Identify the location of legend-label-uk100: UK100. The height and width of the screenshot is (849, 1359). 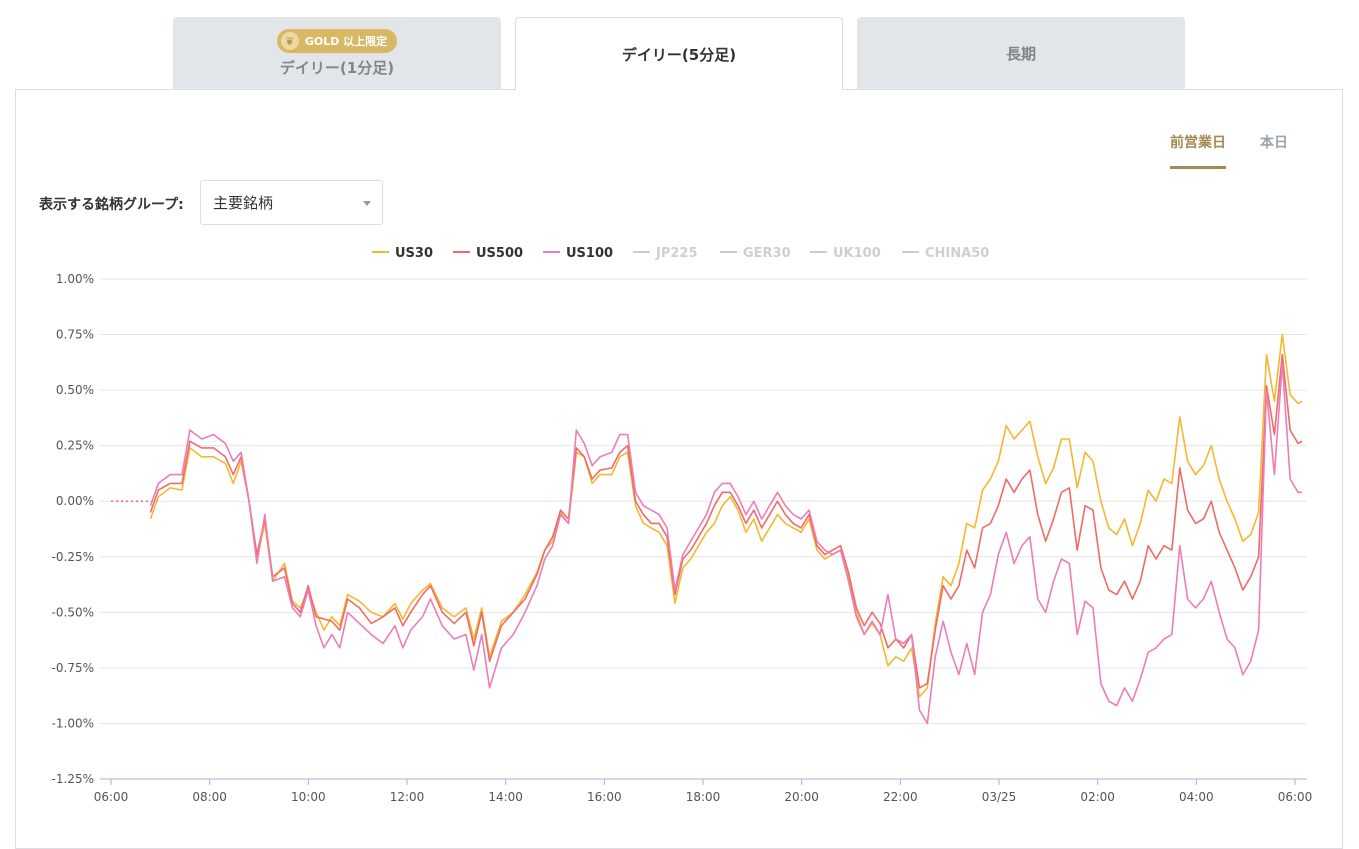
(857, 253).